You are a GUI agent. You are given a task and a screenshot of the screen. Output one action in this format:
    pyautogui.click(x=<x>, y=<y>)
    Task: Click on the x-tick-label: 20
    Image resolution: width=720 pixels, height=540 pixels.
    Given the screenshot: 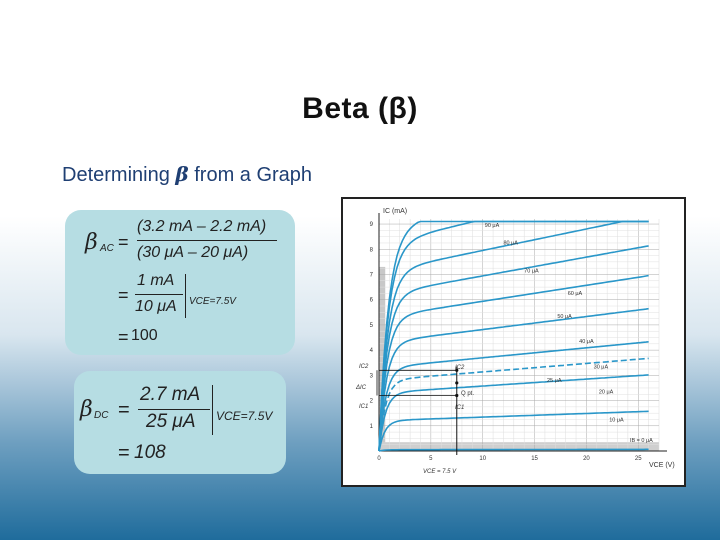 What is the action you would take?
    pyautogui.click(x=586, y=459)
    